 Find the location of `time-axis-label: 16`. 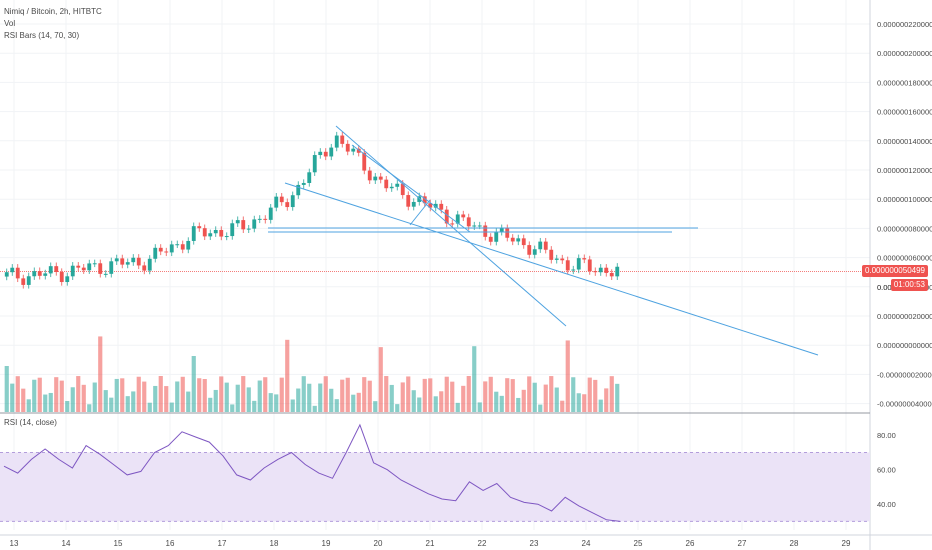

time-axis-label: 16 is located at coordinates (170, 543).